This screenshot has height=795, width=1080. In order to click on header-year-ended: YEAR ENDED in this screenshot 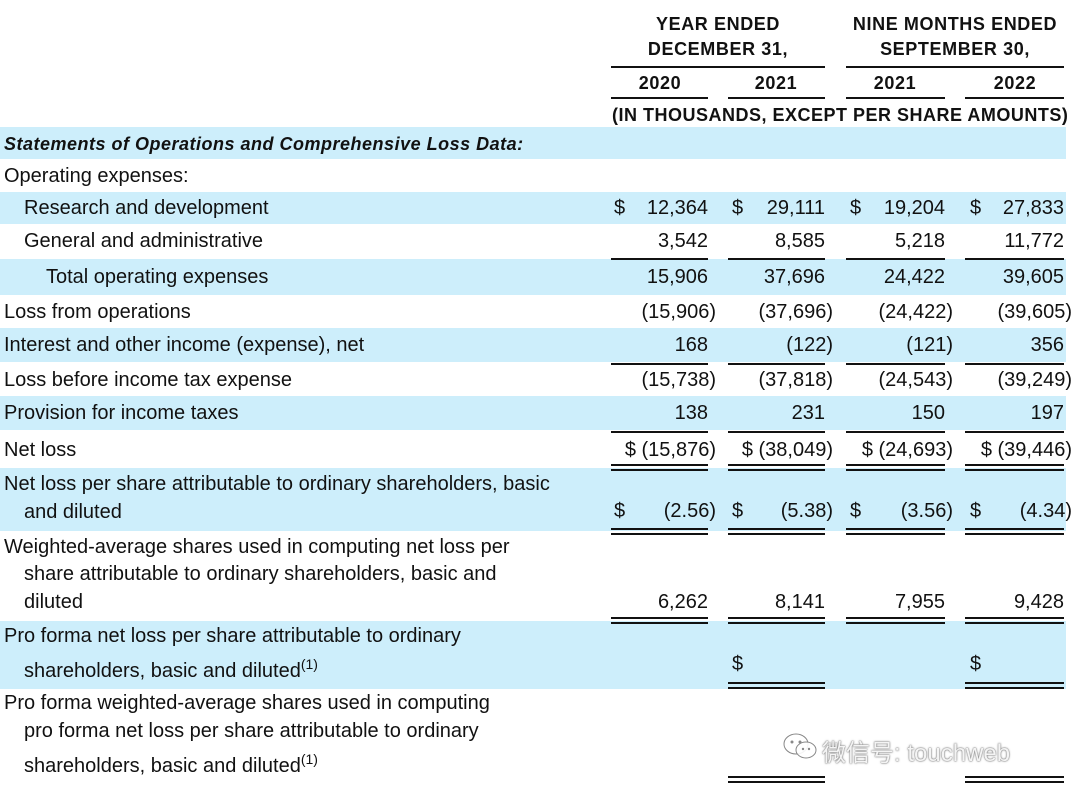, I will do `click(718, 24)`.